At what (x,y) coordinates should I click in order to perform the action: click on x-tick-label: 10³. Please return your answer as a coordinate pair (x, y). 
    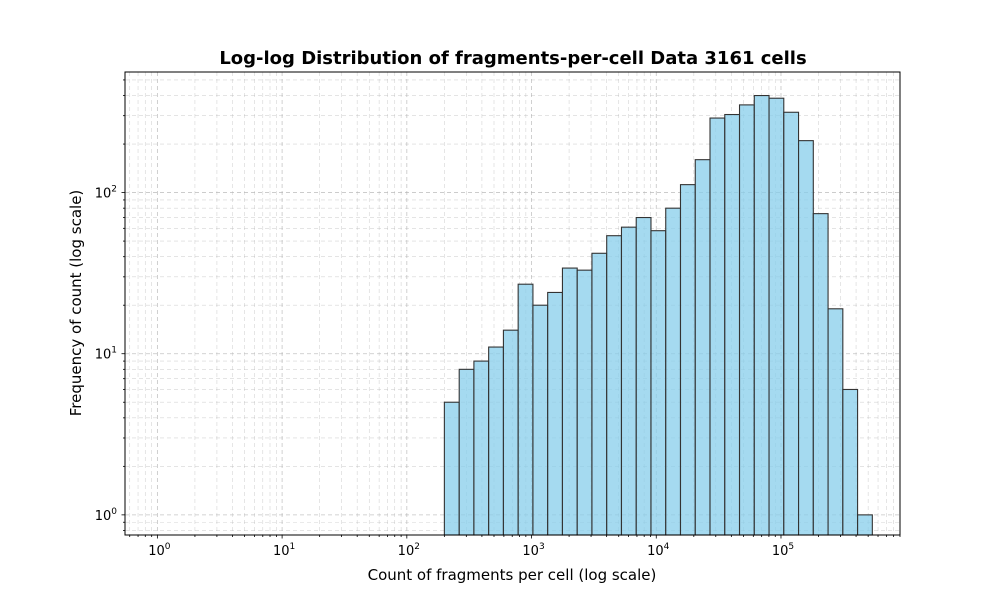
    Looking at the image, I should click on (533, 550).